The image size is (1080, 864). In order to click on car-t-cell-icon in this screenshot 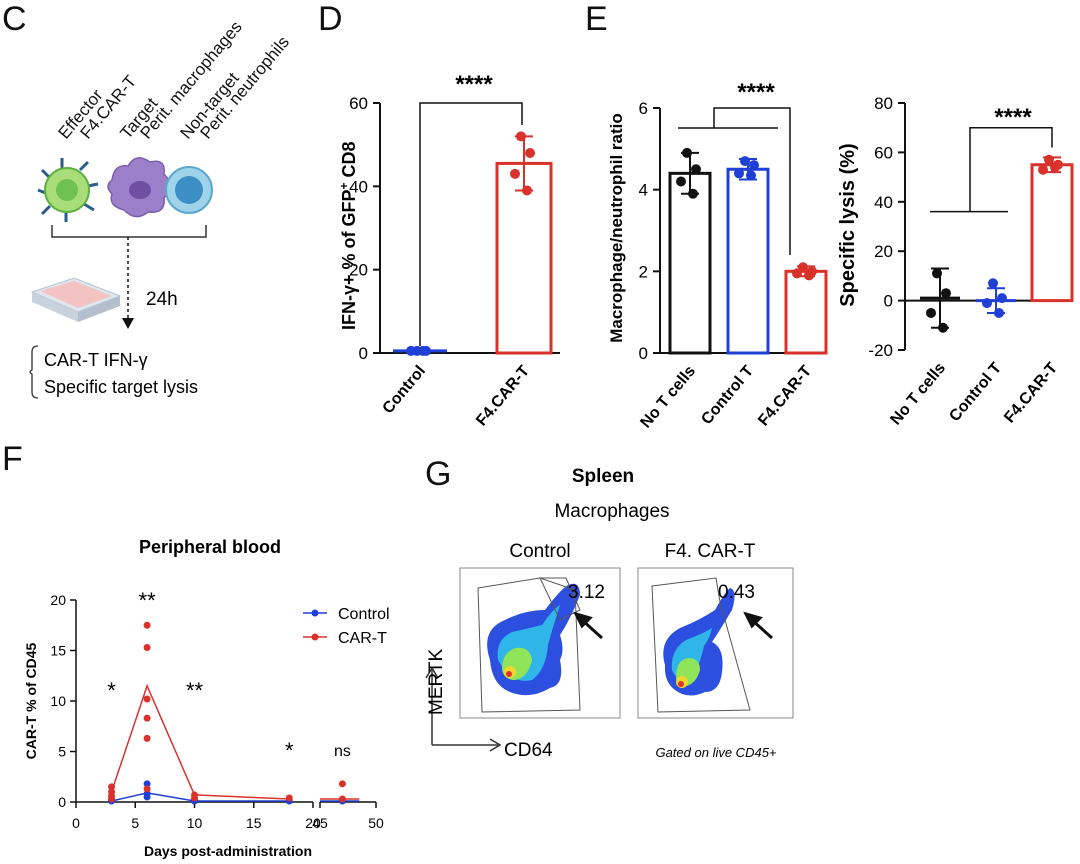, I will do `click(68, 190)`.